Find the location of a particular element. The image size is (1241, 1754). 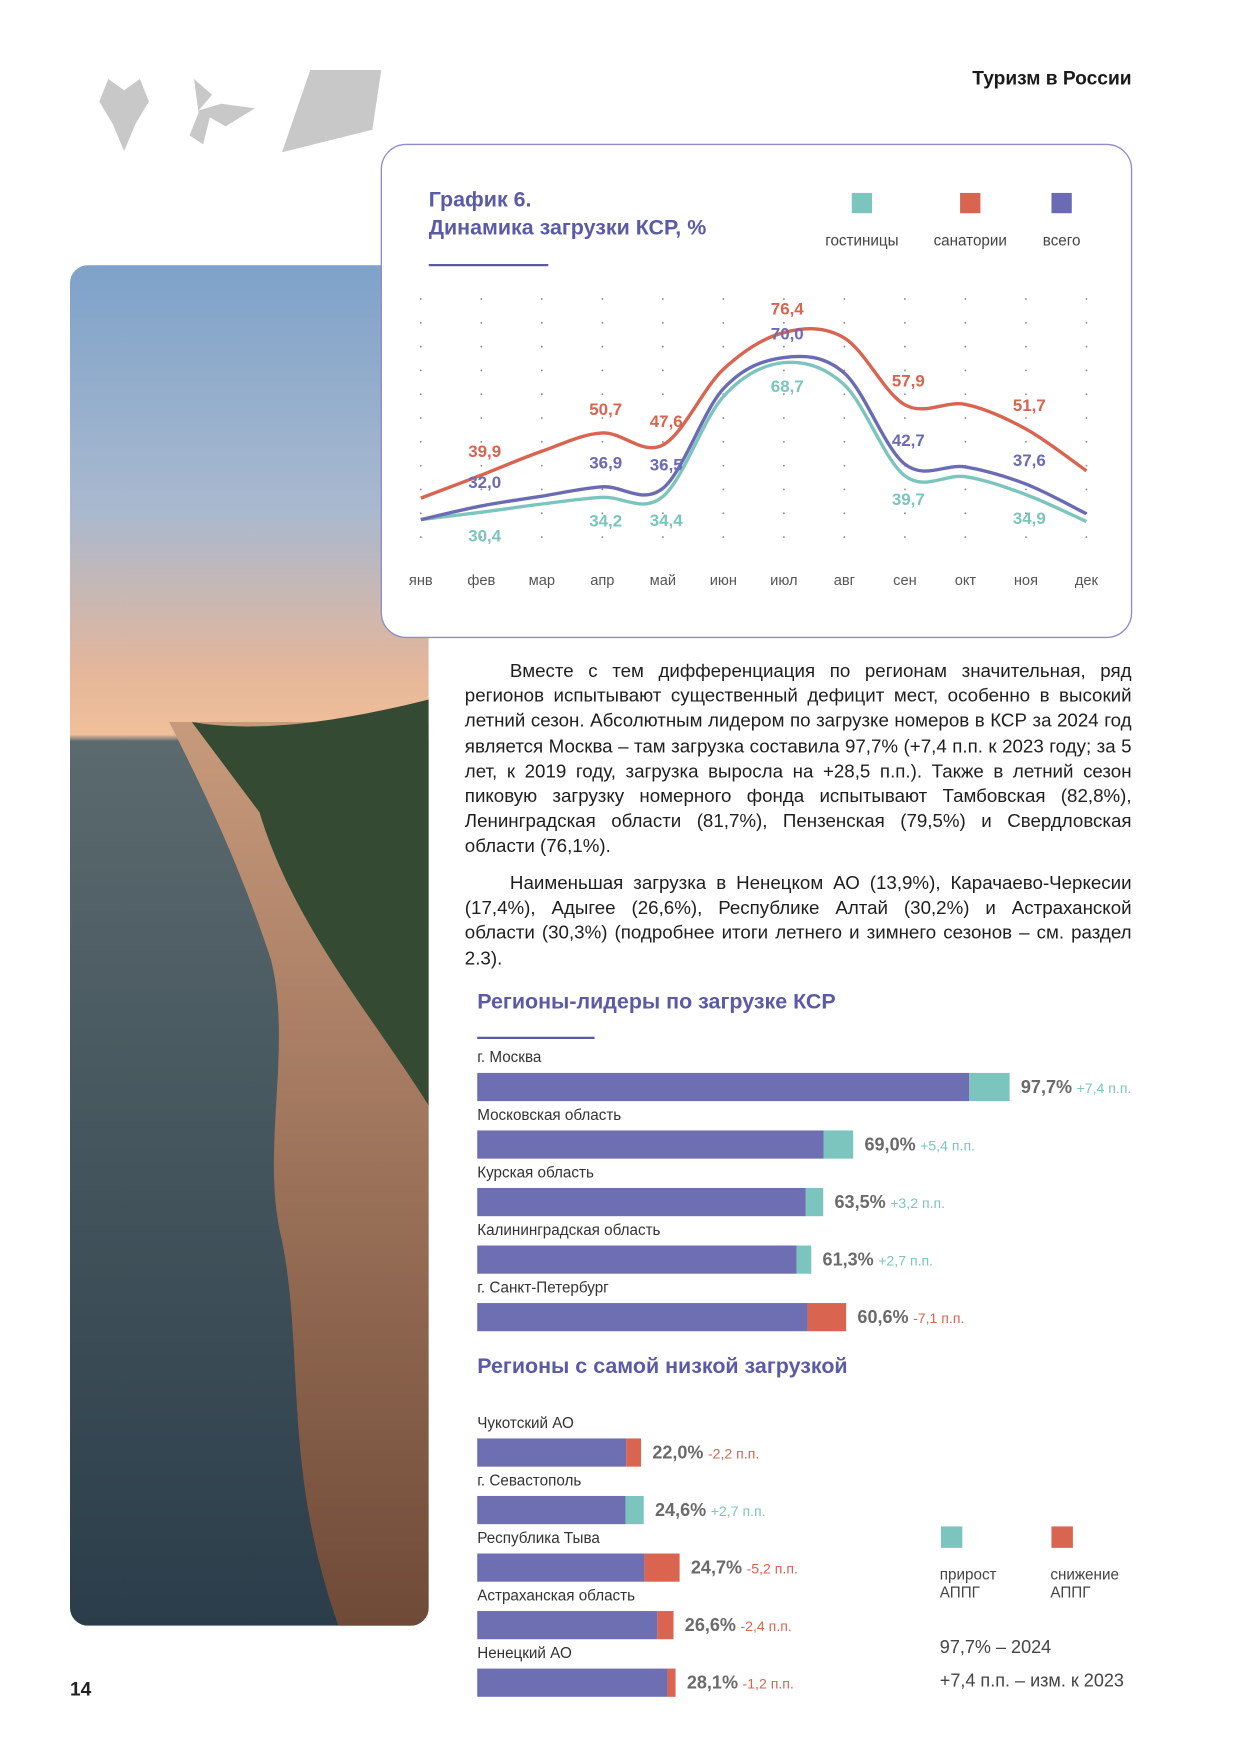

x-tick-label: янв is located at coordinates (421, 581).